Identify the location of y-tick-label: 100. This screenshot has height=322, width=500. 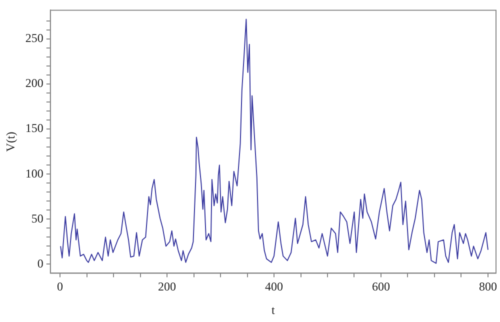
(34, 173).